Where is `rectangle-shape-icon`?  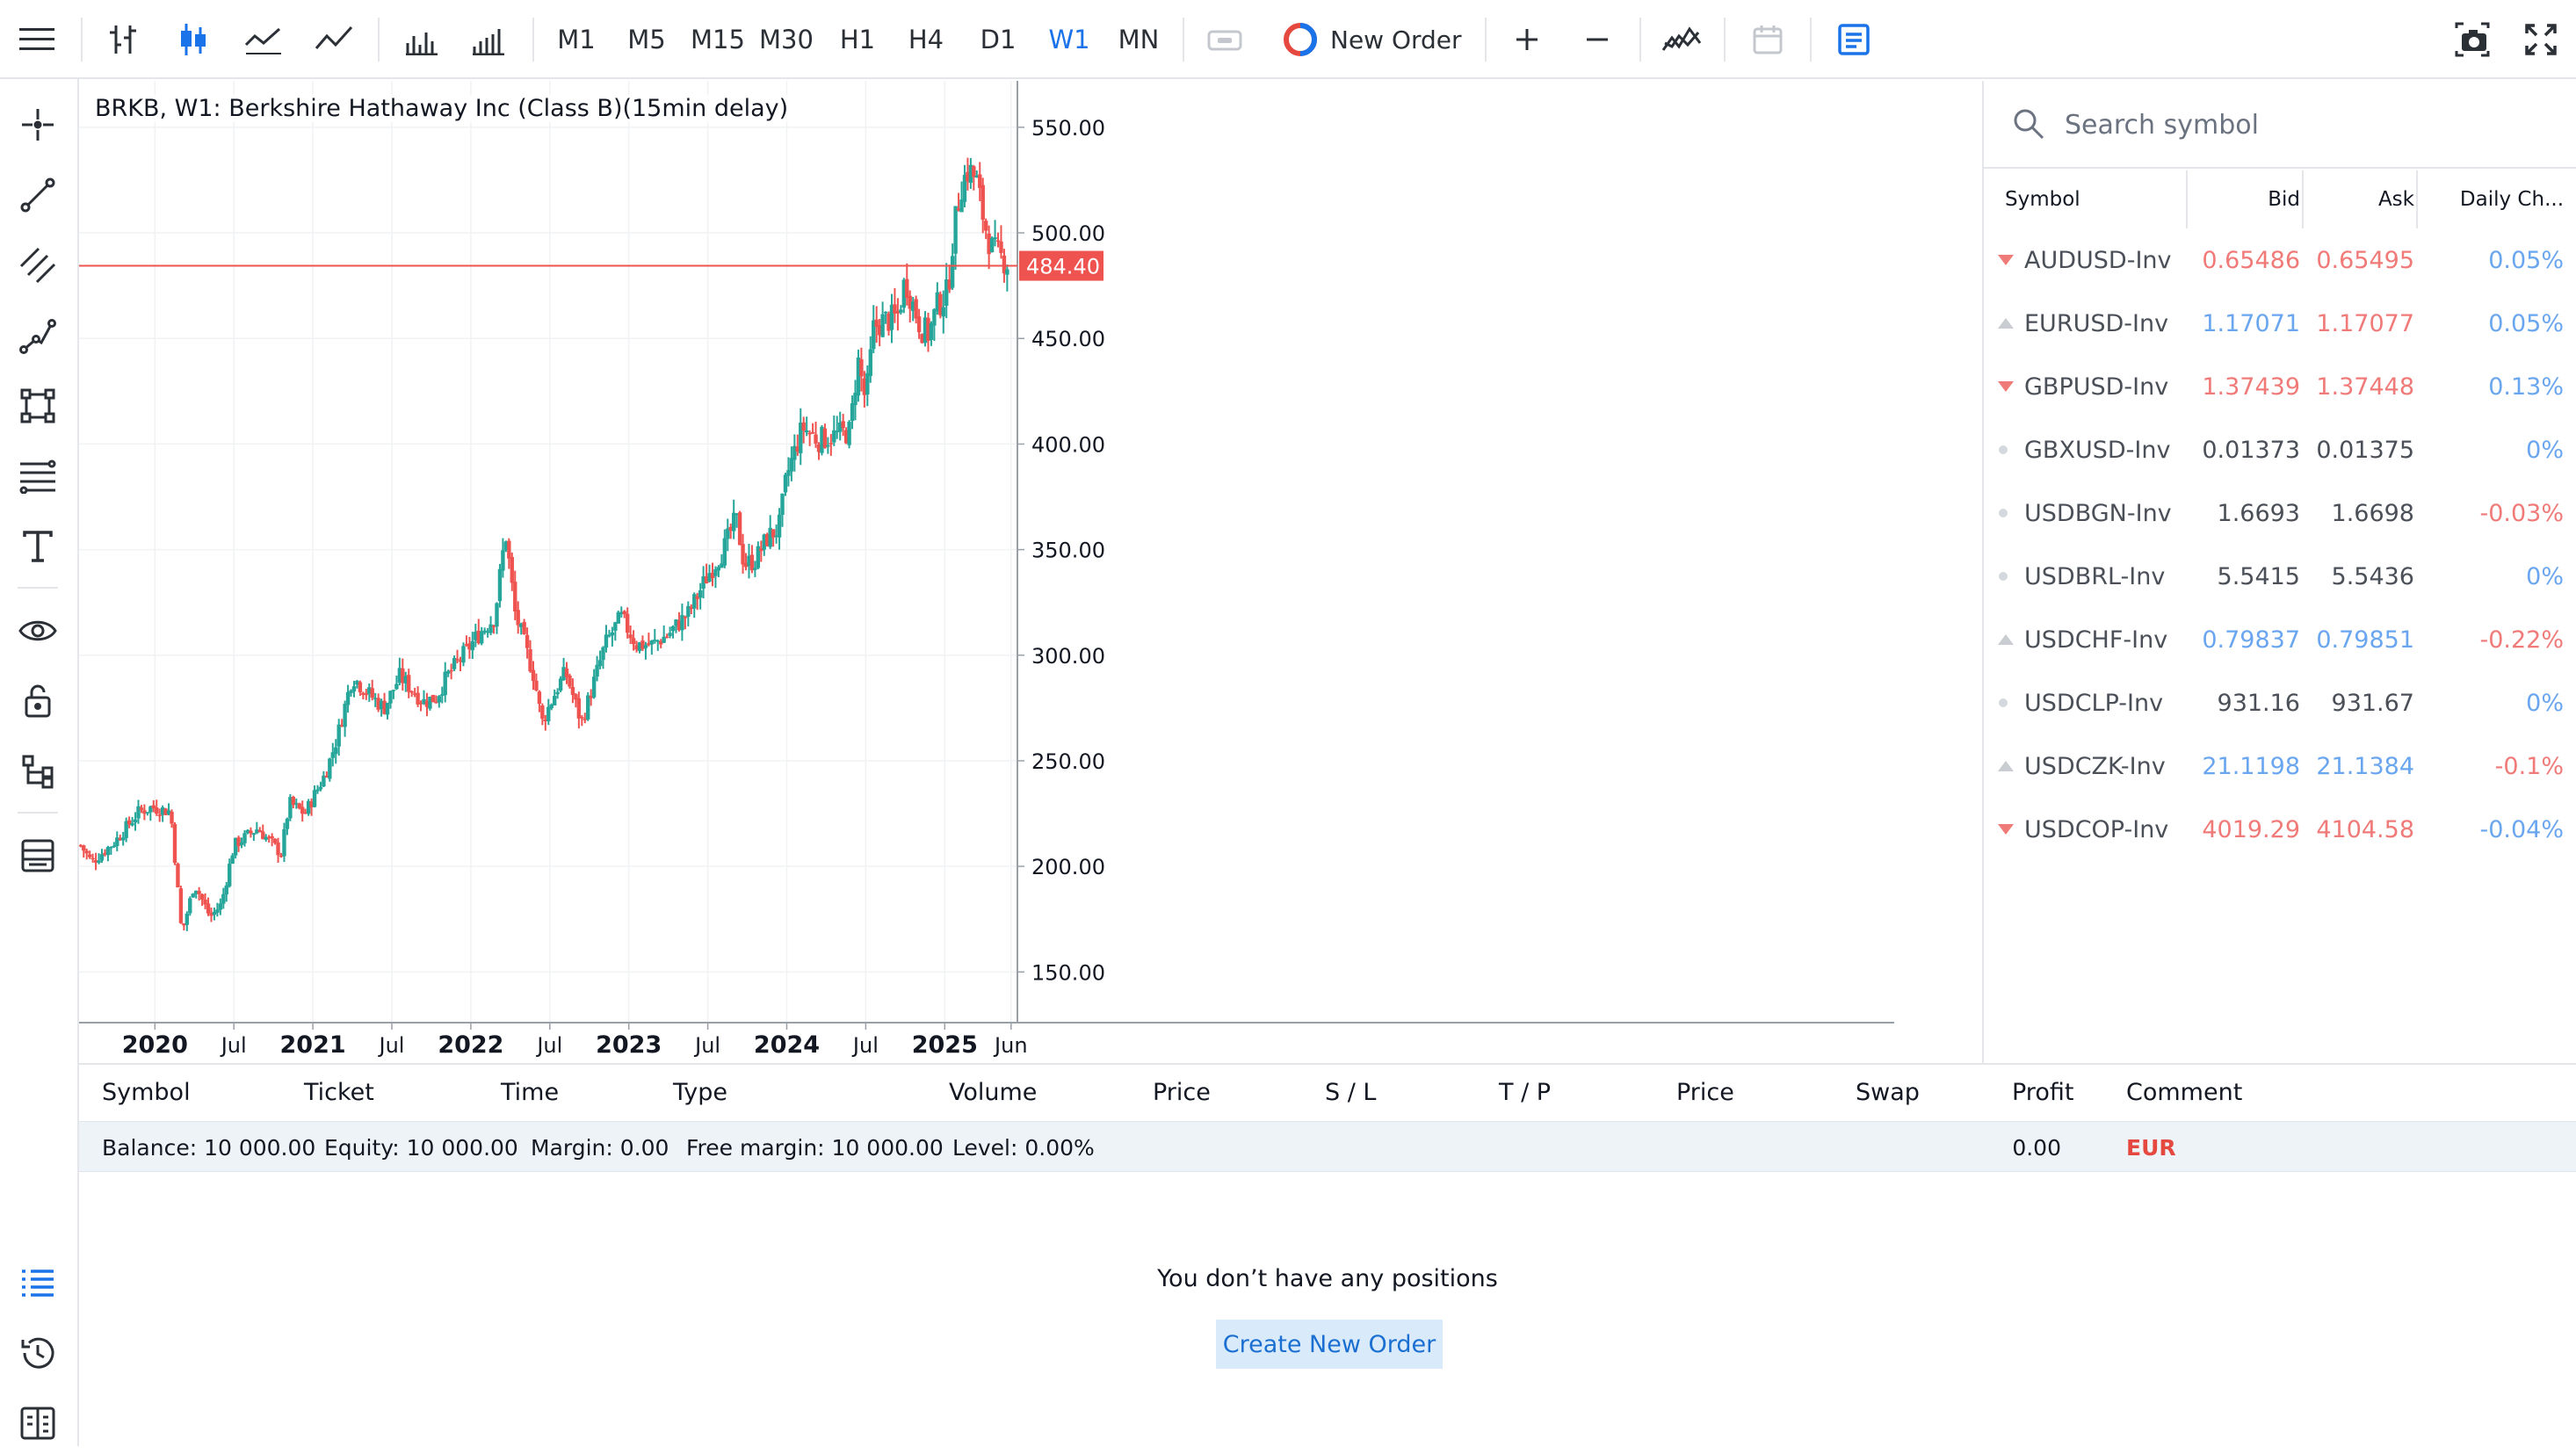 rectangle-shape-icon is located at coordinates (38, 406).